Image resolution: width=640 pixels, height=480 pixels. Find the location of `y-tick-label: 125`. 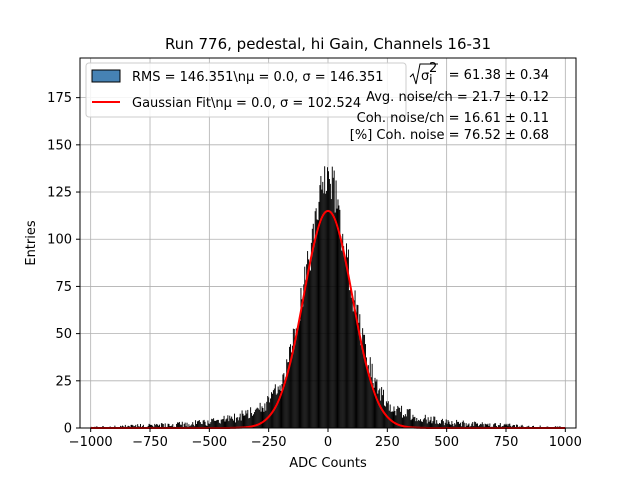

y-tick-label: 125 is located at coordinates (59, 193).